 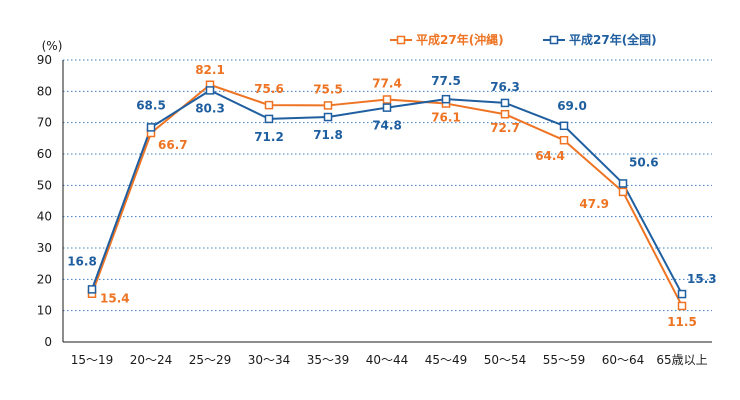 What do you see at coordinates (387, 83) in the screenshot?
I see `data-label-0-5: 77.4` at bounding box center [387, 83].